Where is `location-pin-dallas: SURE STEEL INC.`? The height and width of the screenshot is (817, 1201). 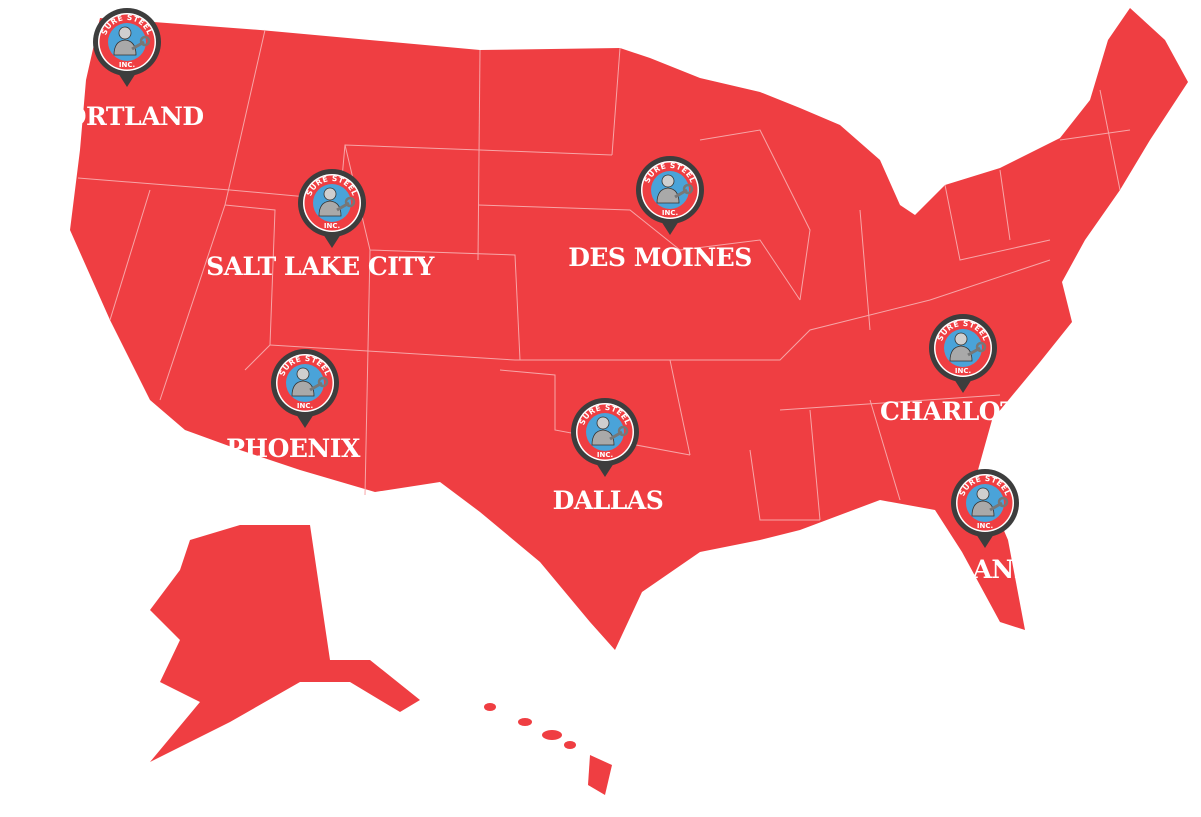 location-pin-dallas: SURE STEEL INC. is located at coordinates (605, 438).